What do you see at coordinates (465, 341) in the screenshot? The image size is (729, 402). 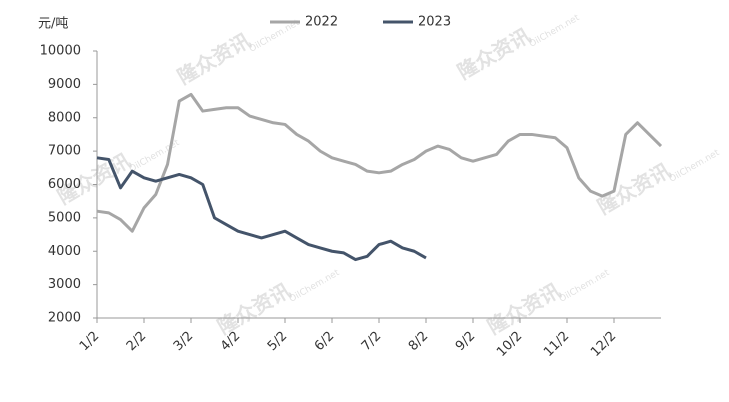 I see `x-tick-label: 9/2` at bounding box center [465, 341].